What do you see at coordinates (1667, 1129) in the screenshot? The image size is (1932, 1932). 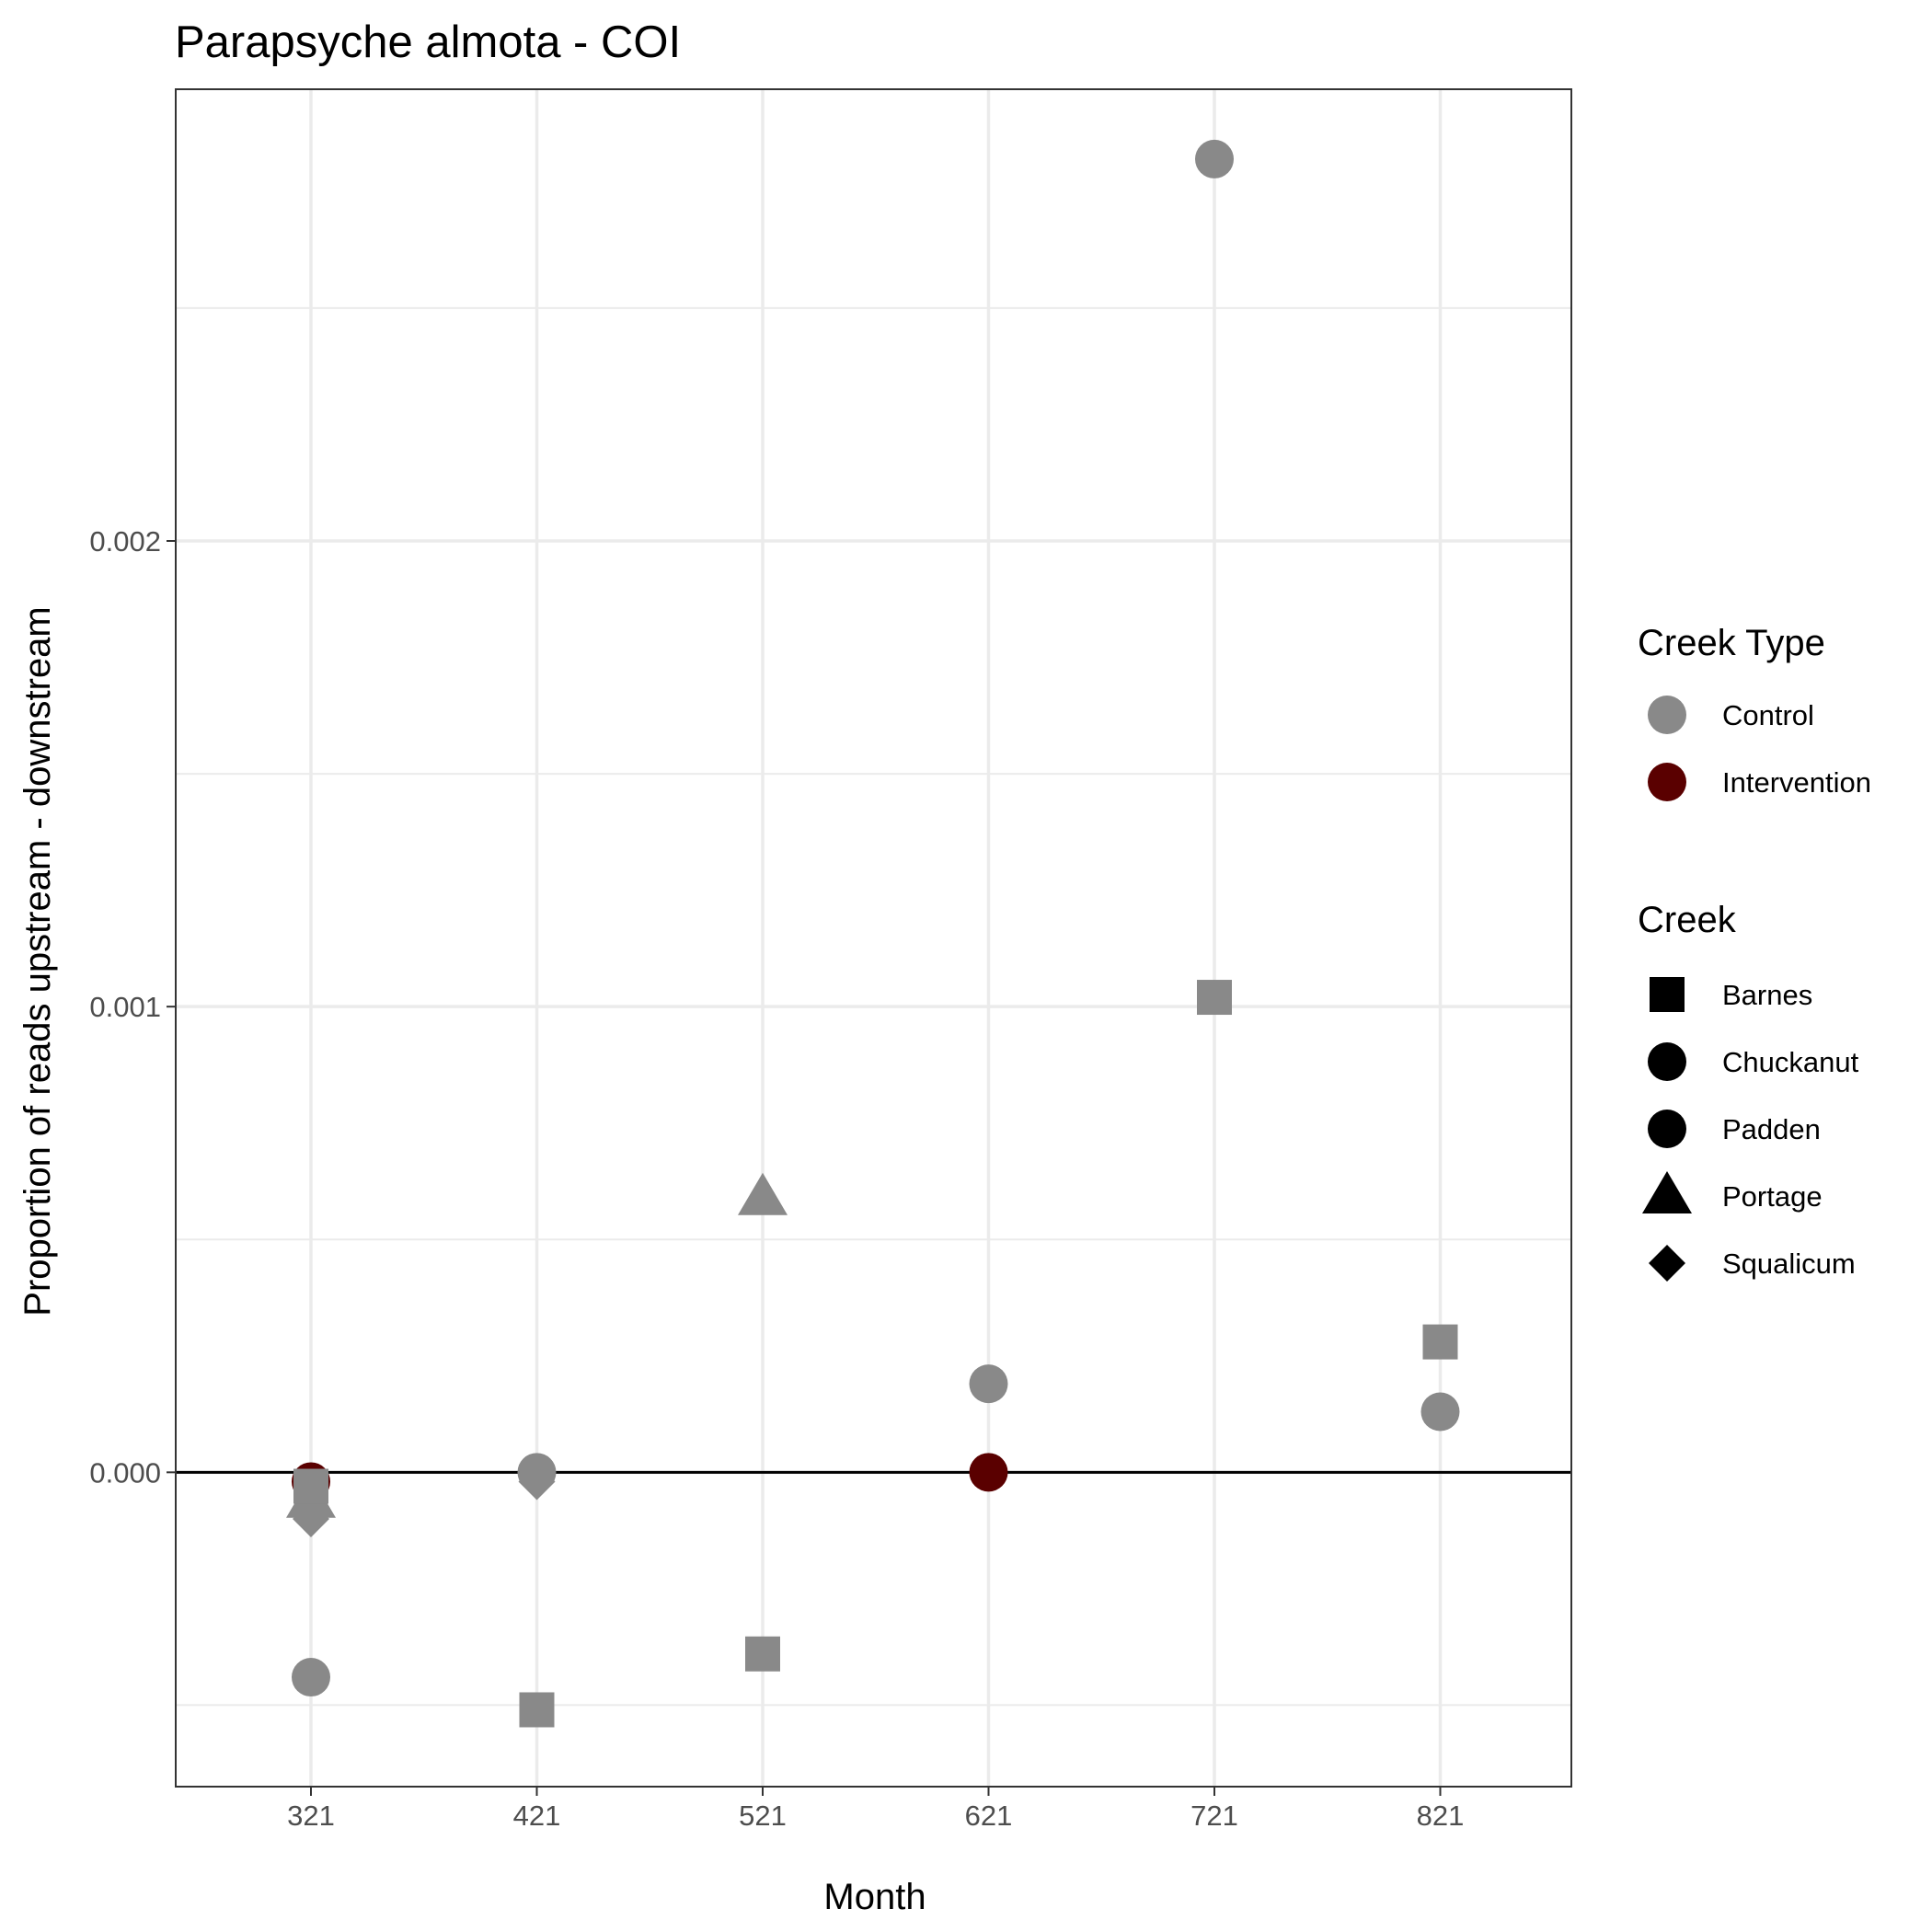 I see `legend-key-padden` at bounding box center [1667, 1129].